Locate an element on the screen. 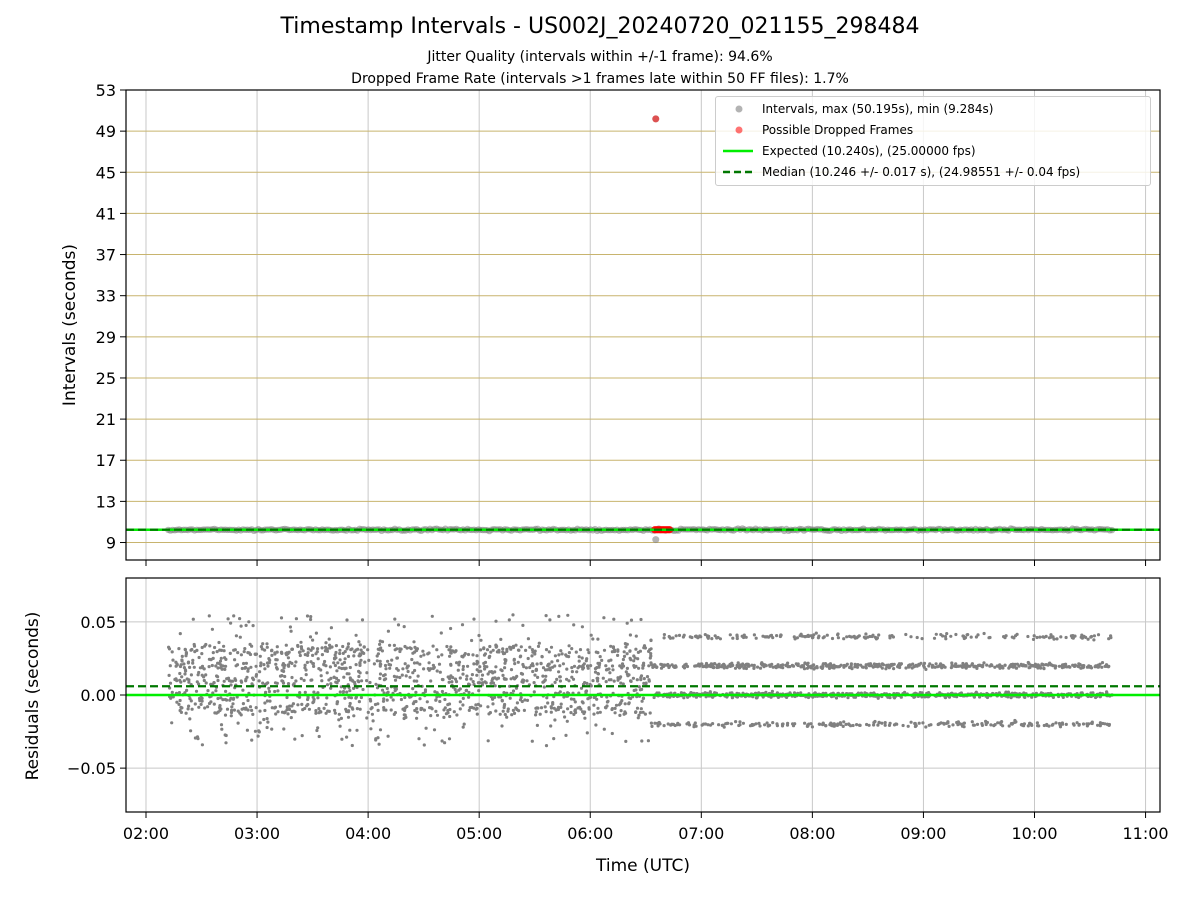  intervals-y-tick-label: 37 is located at coordinates (106, 255).